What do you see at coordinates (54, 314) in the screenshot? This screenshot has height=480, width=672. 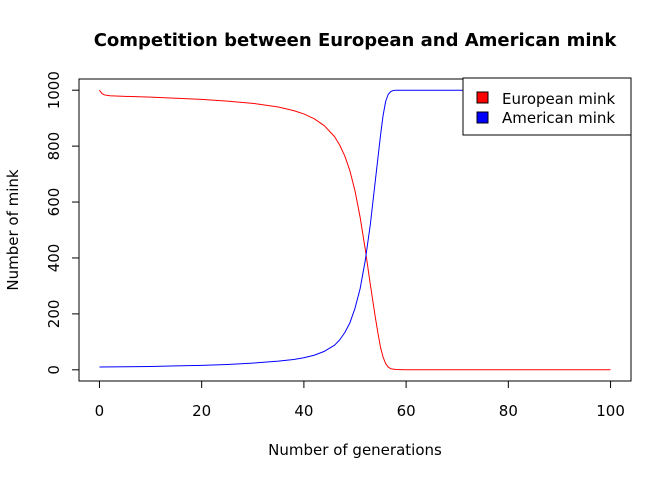 I see `y-tick-label: 200` at bounding box center [54, 314].